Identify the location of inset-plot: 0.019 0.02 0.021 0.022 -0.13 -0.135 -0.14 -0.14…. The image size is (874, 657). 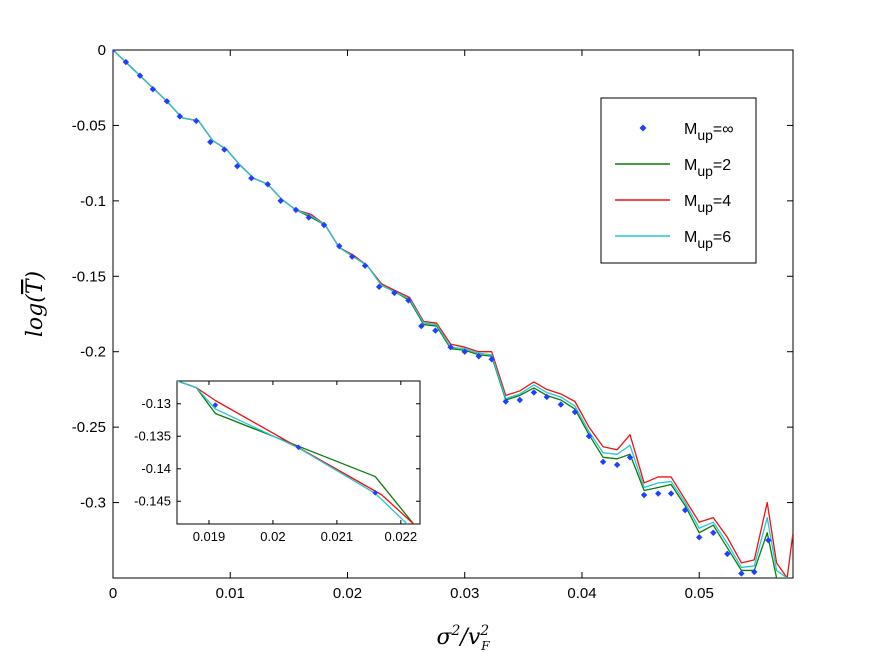
(277, 462).